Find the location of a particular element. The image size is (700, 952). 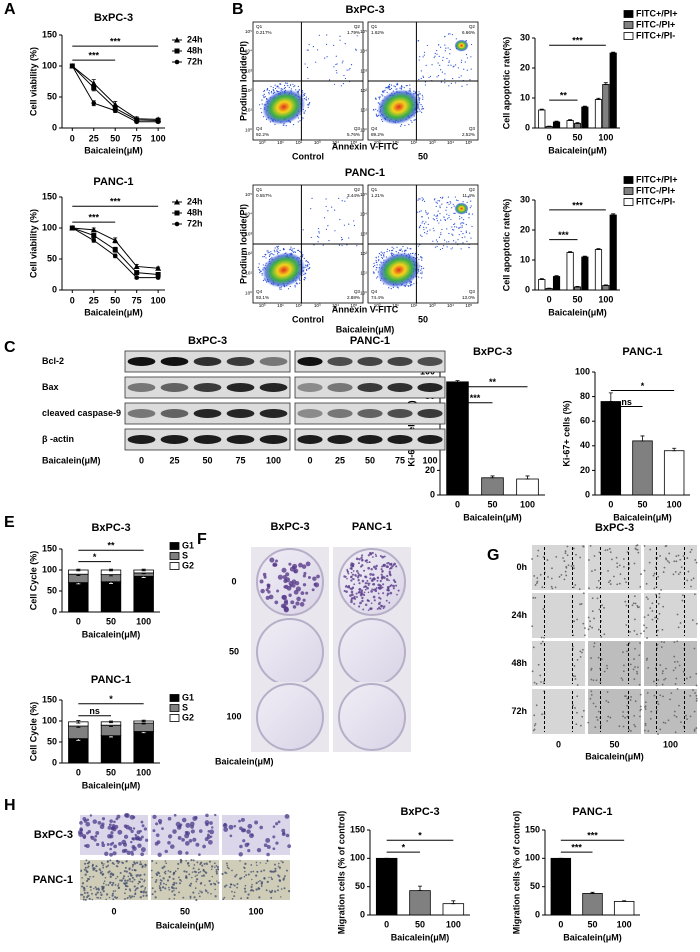

flow-y-tick: 10⁵ is located at coordinates (248, 194).